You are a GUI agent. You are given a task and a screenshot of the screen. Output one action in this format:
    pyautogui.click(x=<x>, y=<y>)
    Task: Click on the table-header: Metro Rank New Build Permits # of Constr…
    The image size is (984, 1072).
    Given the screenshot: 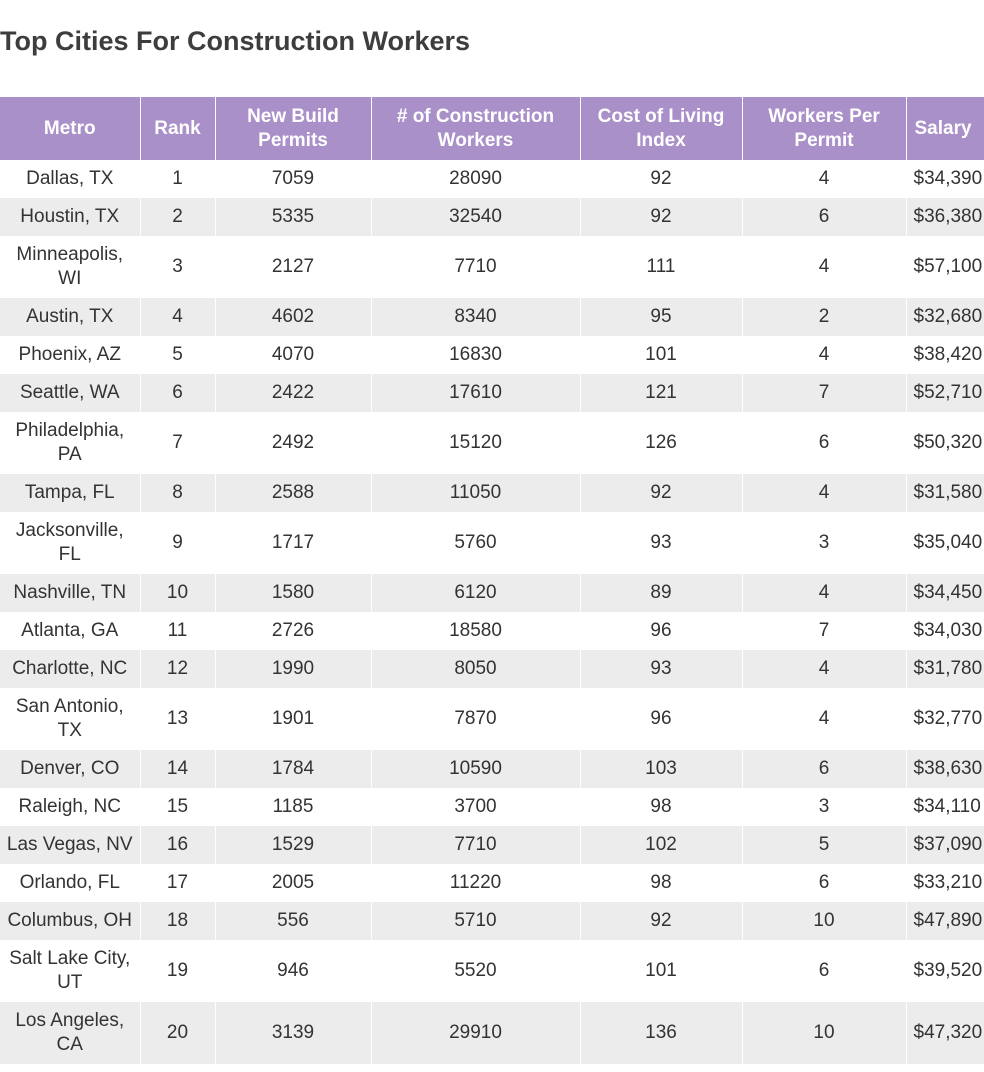 What is the action you would take?
    pyautogui.click(x=492, y=128)
    